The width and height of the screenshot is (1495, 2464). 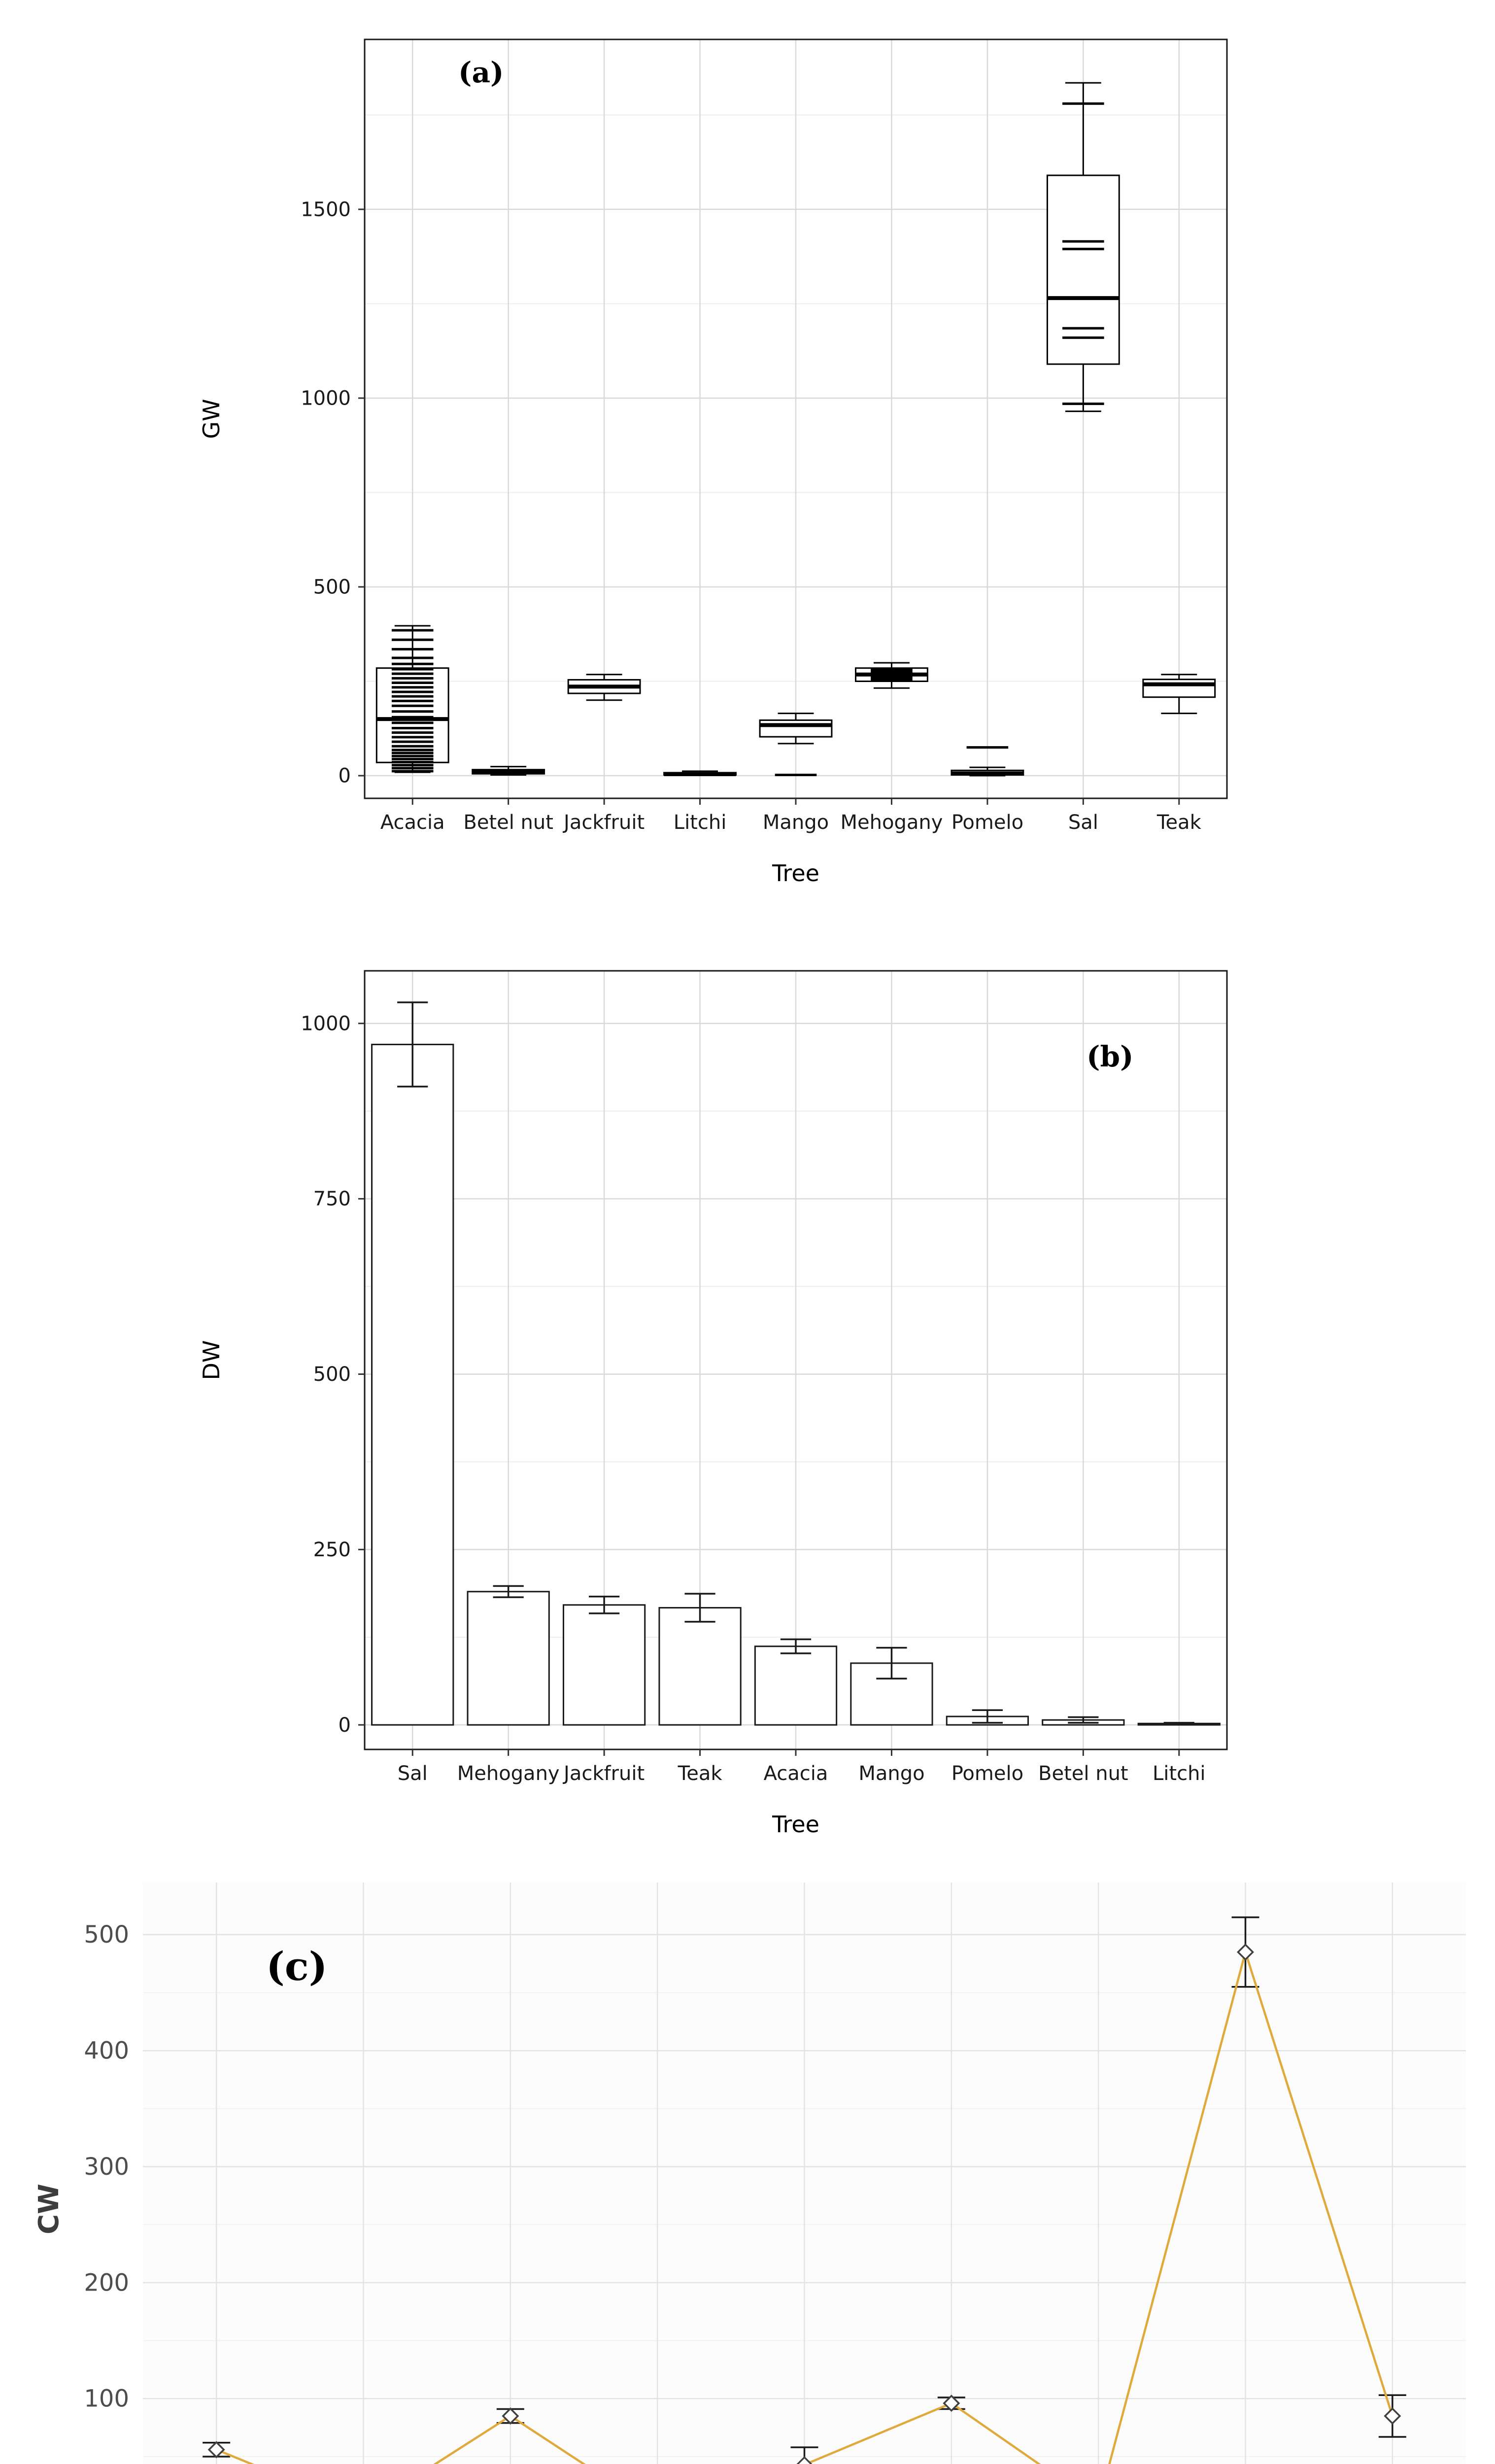 I want to click on svg-text: 400, so click(x=106, y=2051).